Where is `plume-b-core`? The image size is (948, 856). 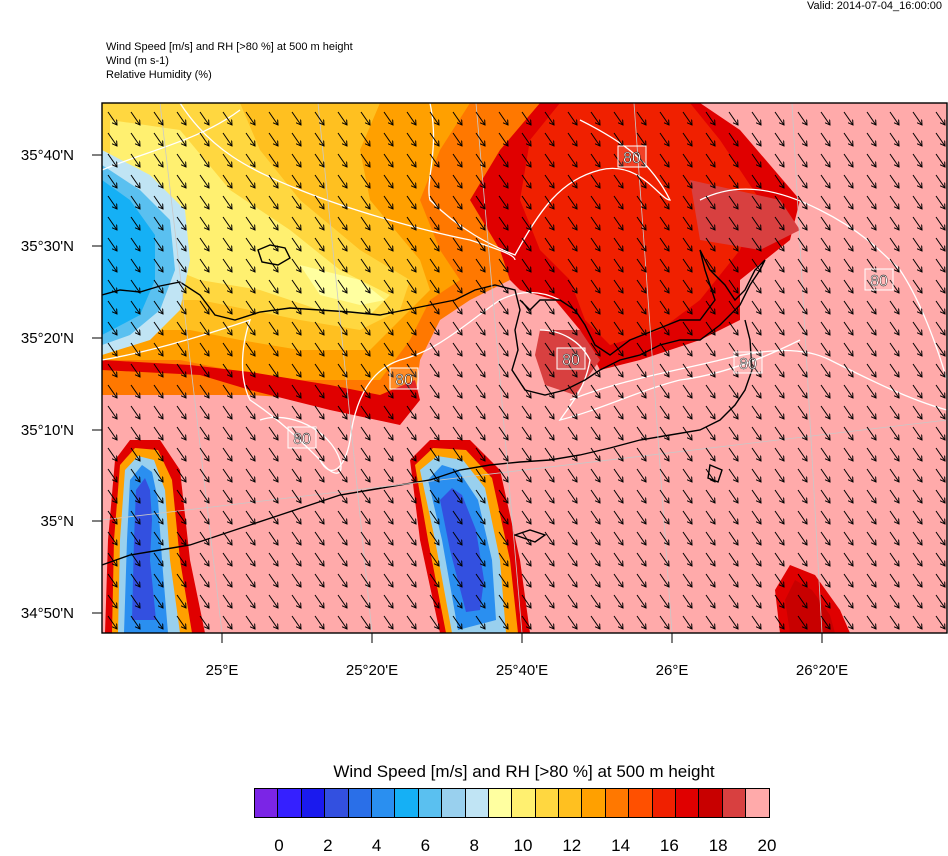 plume-b-core is located at coordinates (462, 550).